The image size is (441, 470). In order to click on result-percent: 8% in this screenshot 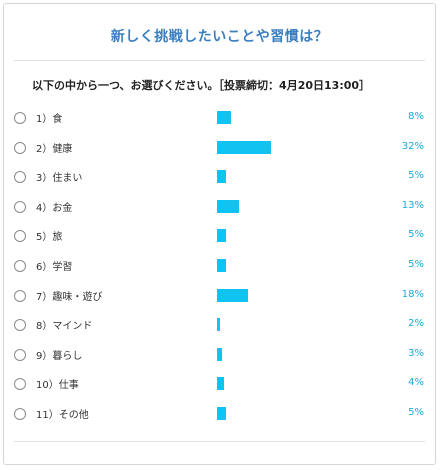, I will do `click(416, 116)`.